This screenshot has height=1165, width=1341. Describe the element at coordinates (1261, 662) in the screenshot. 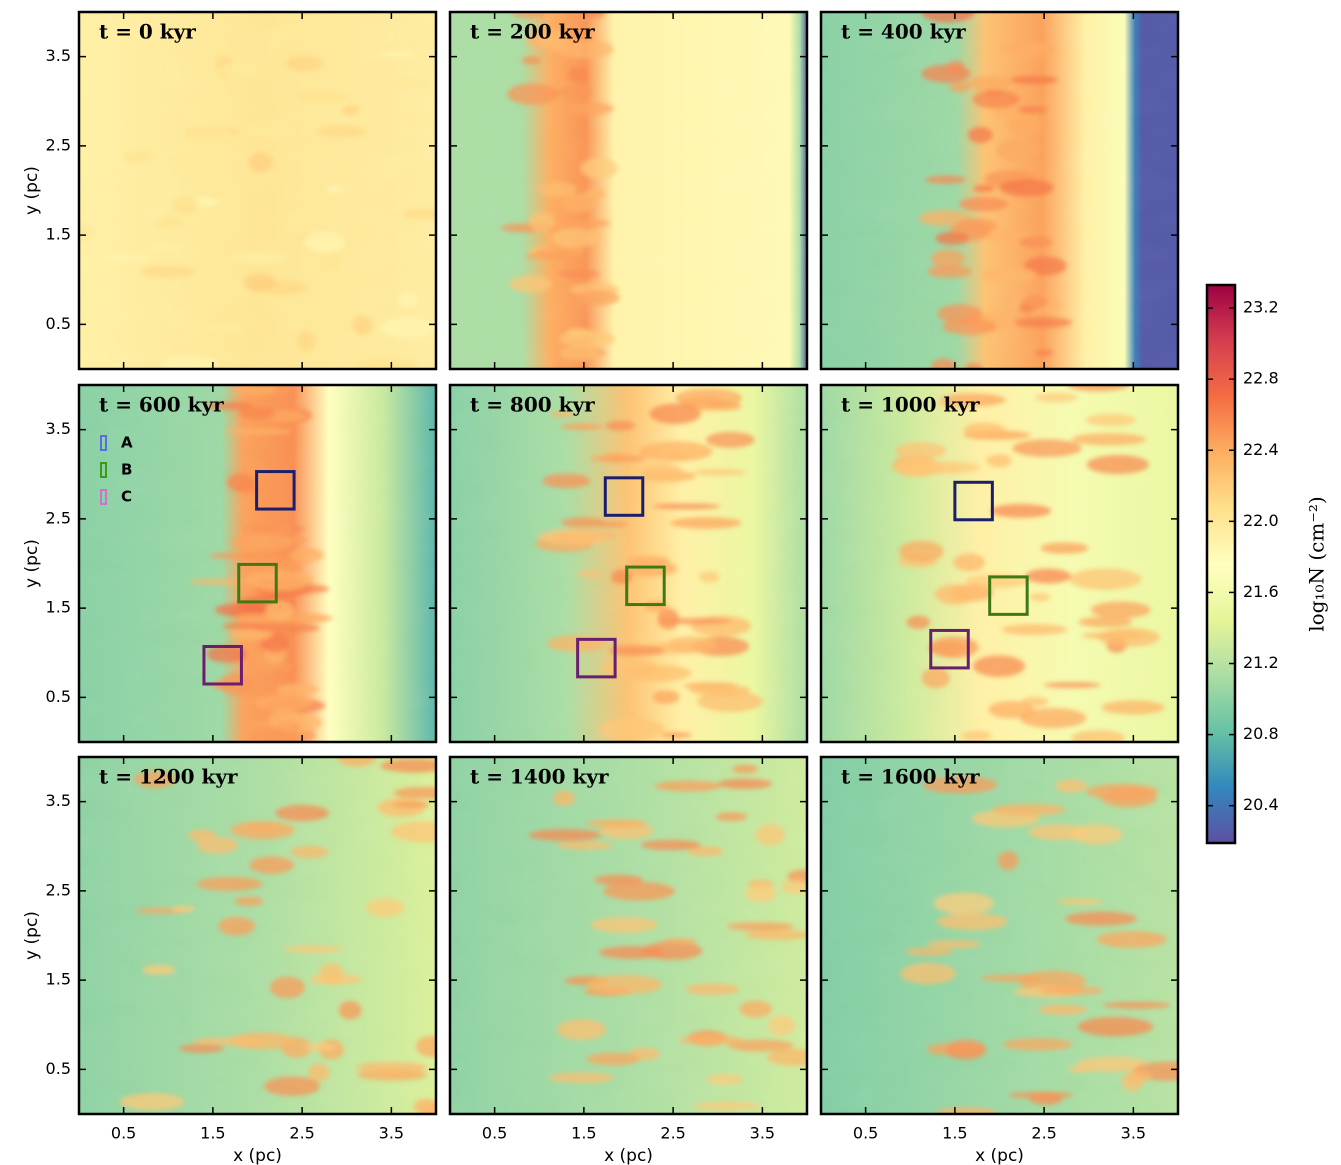

I see `colorbar-tick-label: 21.2` at that location.